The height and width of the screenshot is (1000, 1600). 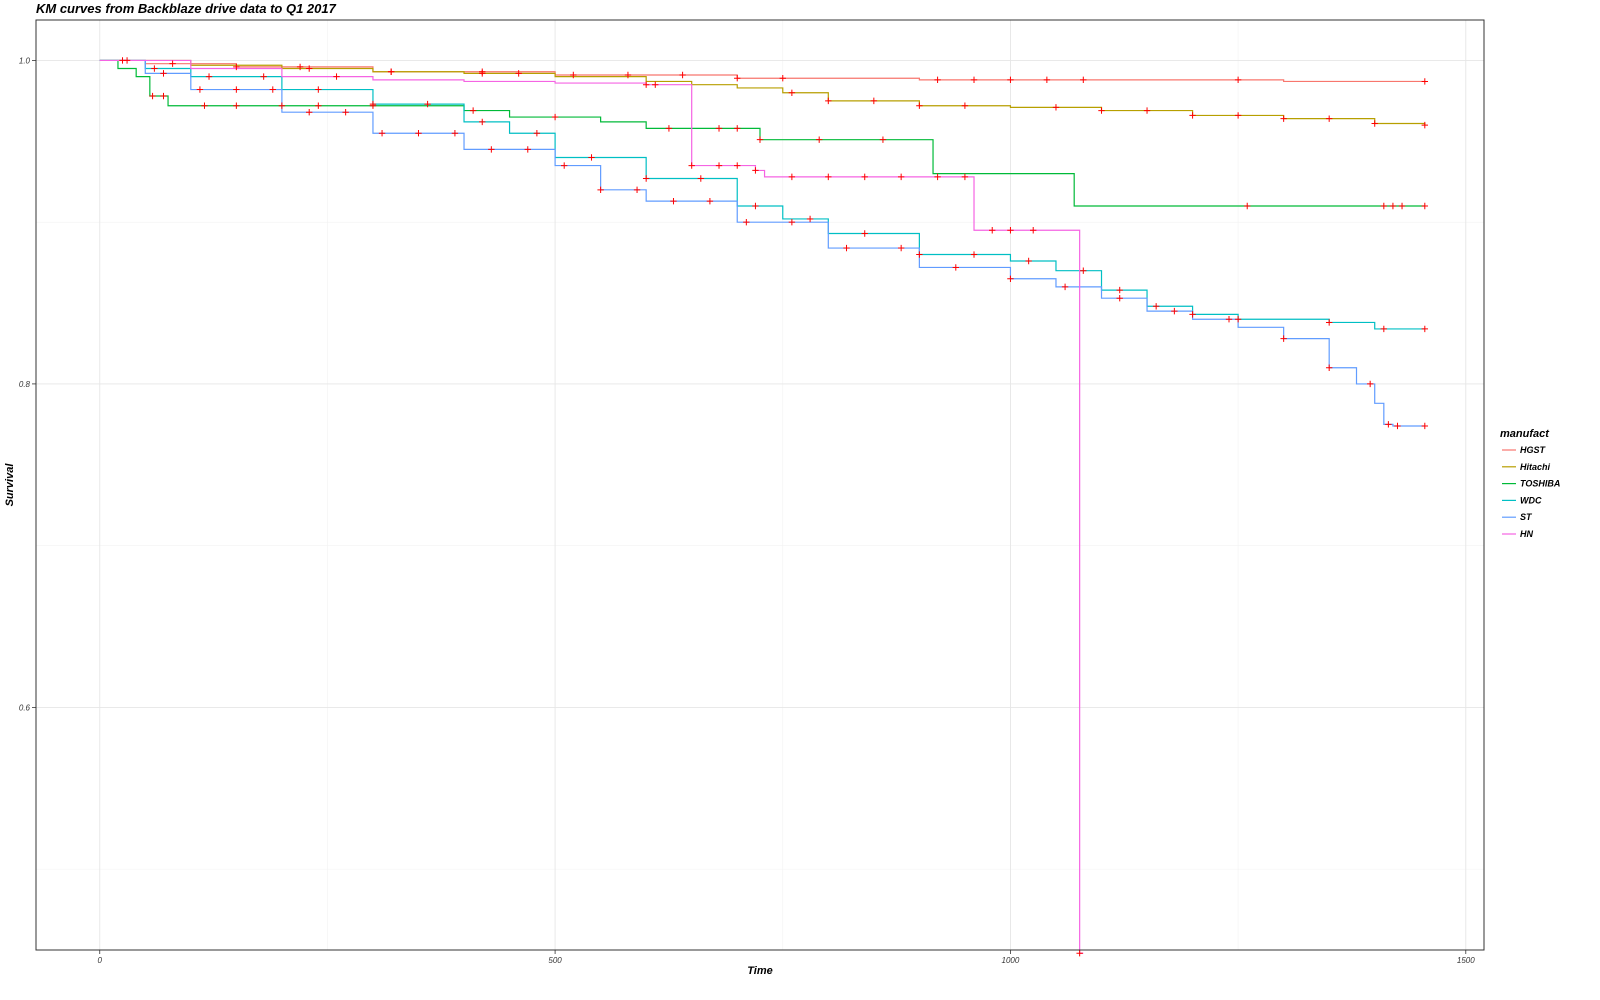 What do you see at coordinates (1526, 517) in the screenshot?
I see `legend-label-st: ST` at bounding box center [1526, 517].